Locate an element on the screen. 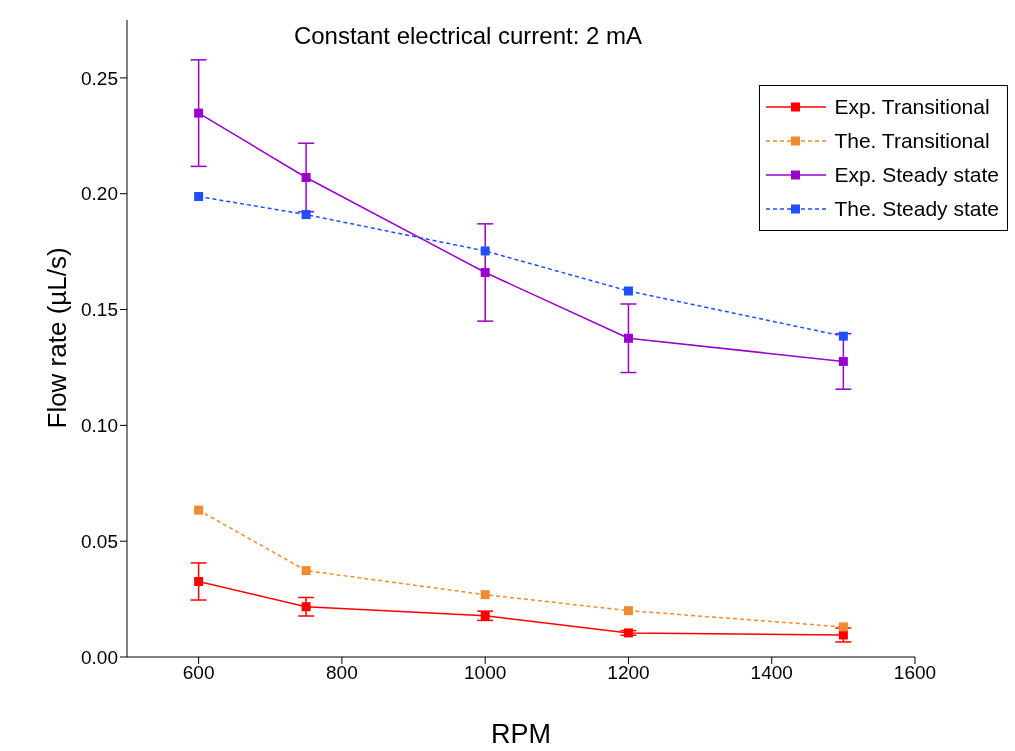  legend-label: Exp. Steady state is located at coordinates (916, 175).